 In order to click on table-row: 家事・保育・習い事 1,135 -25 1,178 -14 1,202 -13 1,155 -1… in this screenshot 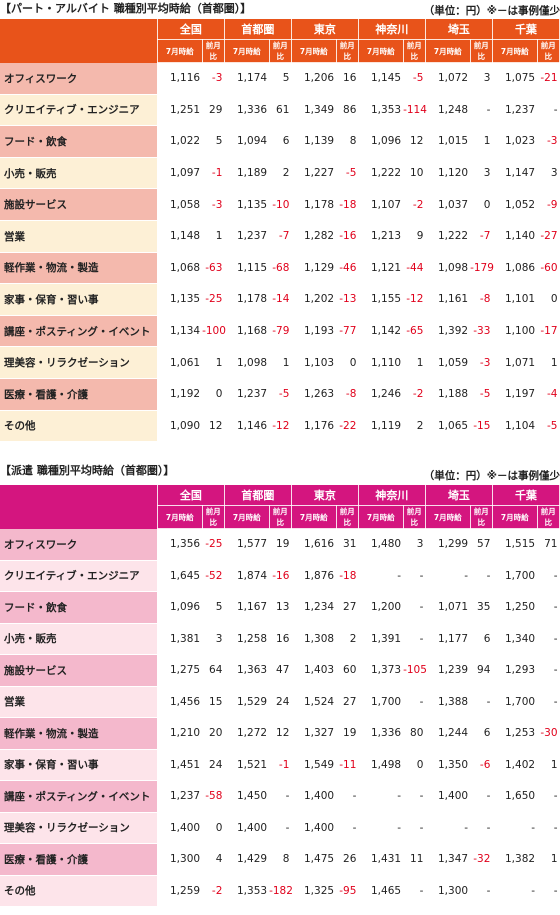, I will do `click(280, 299)`.